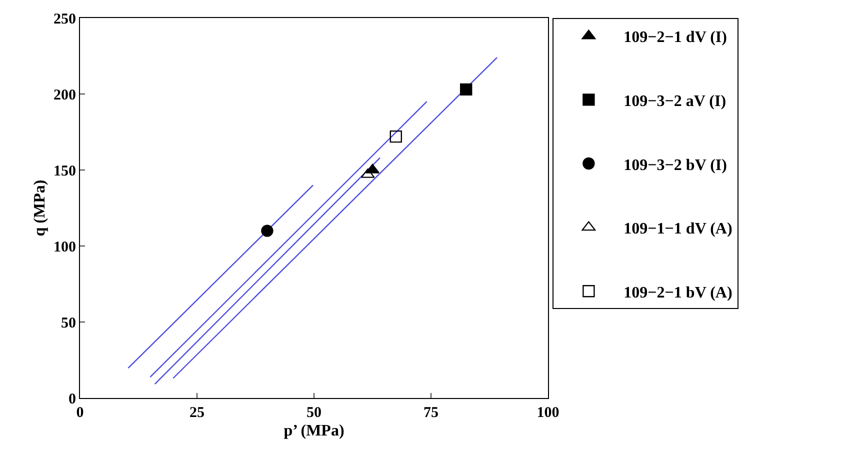 The height and width of the screenshot is (474, 854). Describe the element at coordinates (65, 95) in the screenshot. I see `y-tick-label: 200` at that location.